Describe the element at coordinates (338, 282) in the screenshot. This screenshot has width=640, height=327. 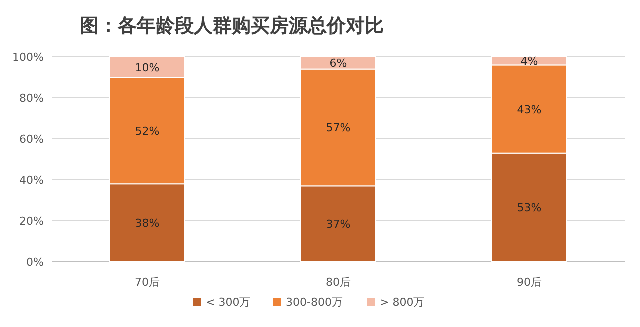
I see `x-tick-label: 80后` at that location.